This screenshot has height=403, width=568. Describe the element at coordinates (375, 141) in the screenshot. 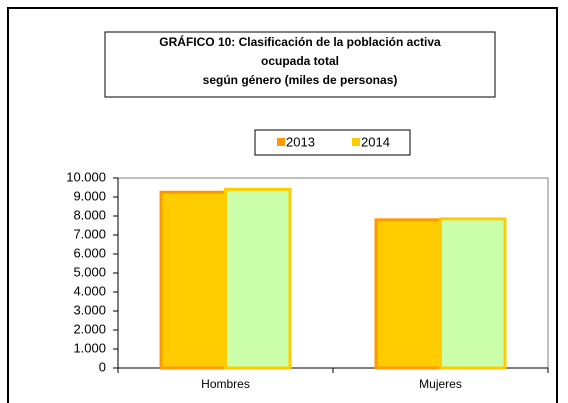

I see `legend-label: 2014` at that location.